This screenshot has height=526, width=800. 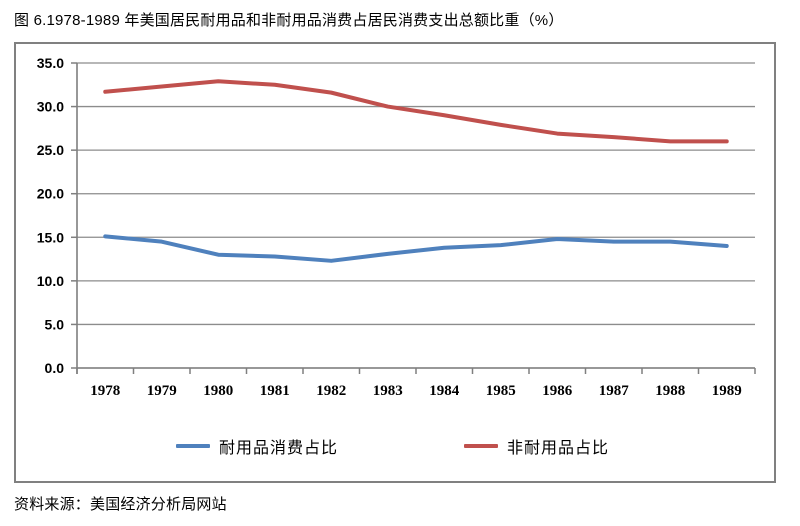 I want to click on svg-text: 1988, so click(x=670, y=391).